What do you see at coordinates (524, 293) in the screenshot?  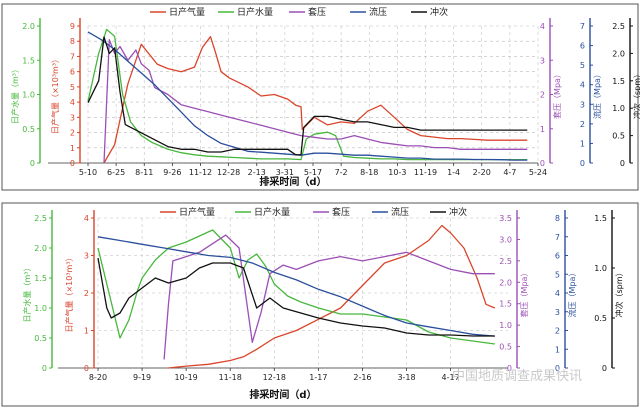 I see `y-axis-label: 套压（Mpa）` at bounding box center [524, 293].